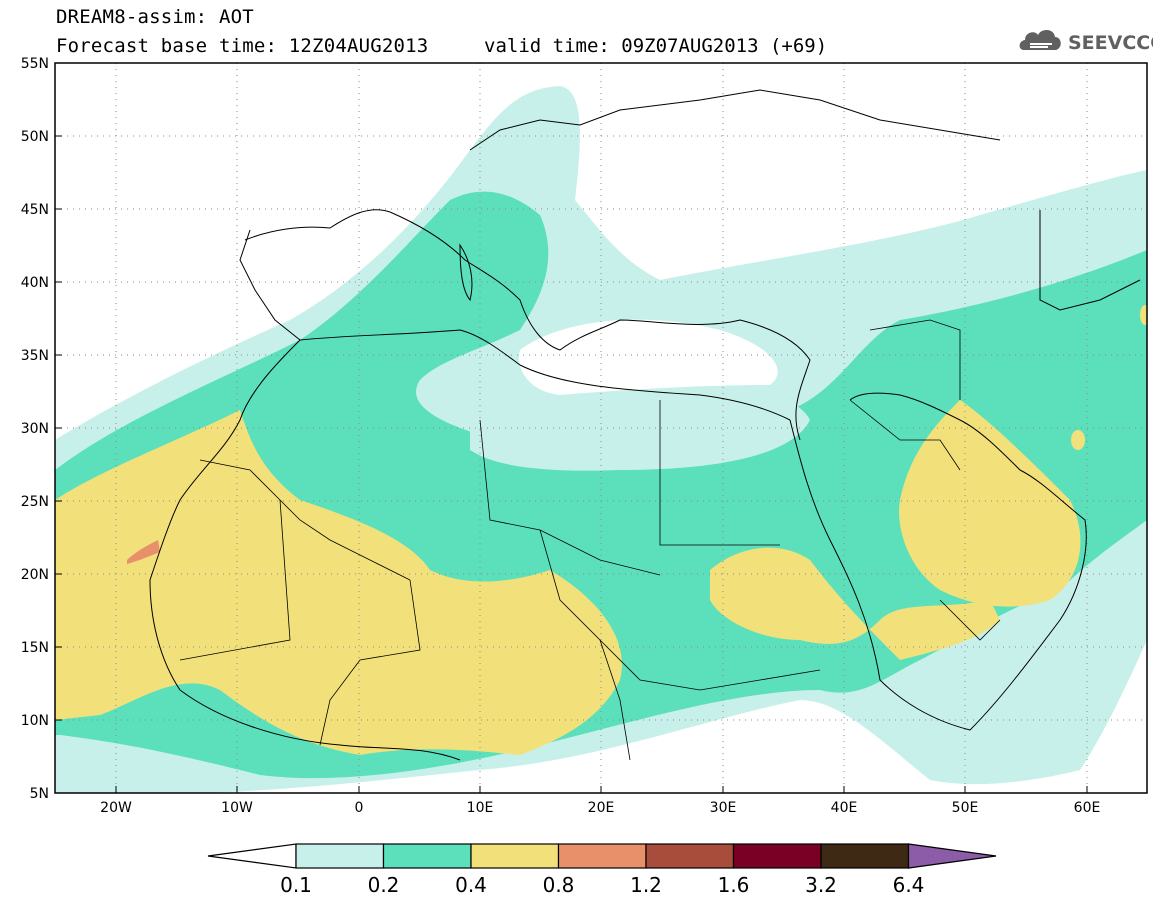 The height and width of the screenshot is (905, 1165). Describe the element at coordinates (35, 210) in the screenshot. I see `lat-label: 45N` at that location.